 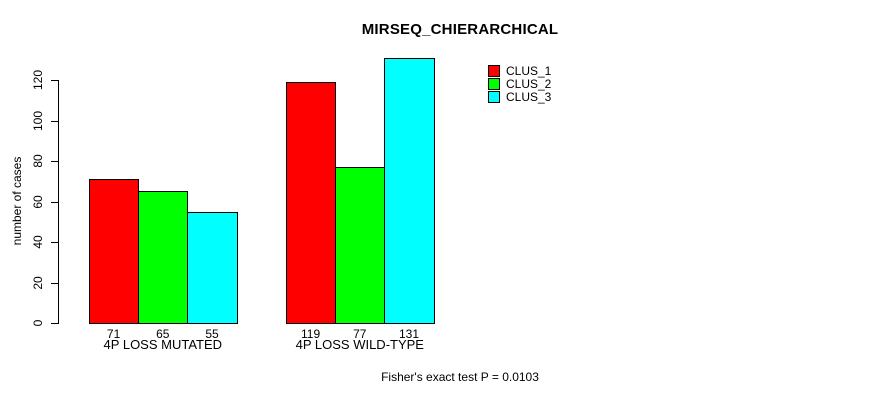 I want to click on x-category-label: 4P LOSS MUTATED, so click(x=163, y=344).